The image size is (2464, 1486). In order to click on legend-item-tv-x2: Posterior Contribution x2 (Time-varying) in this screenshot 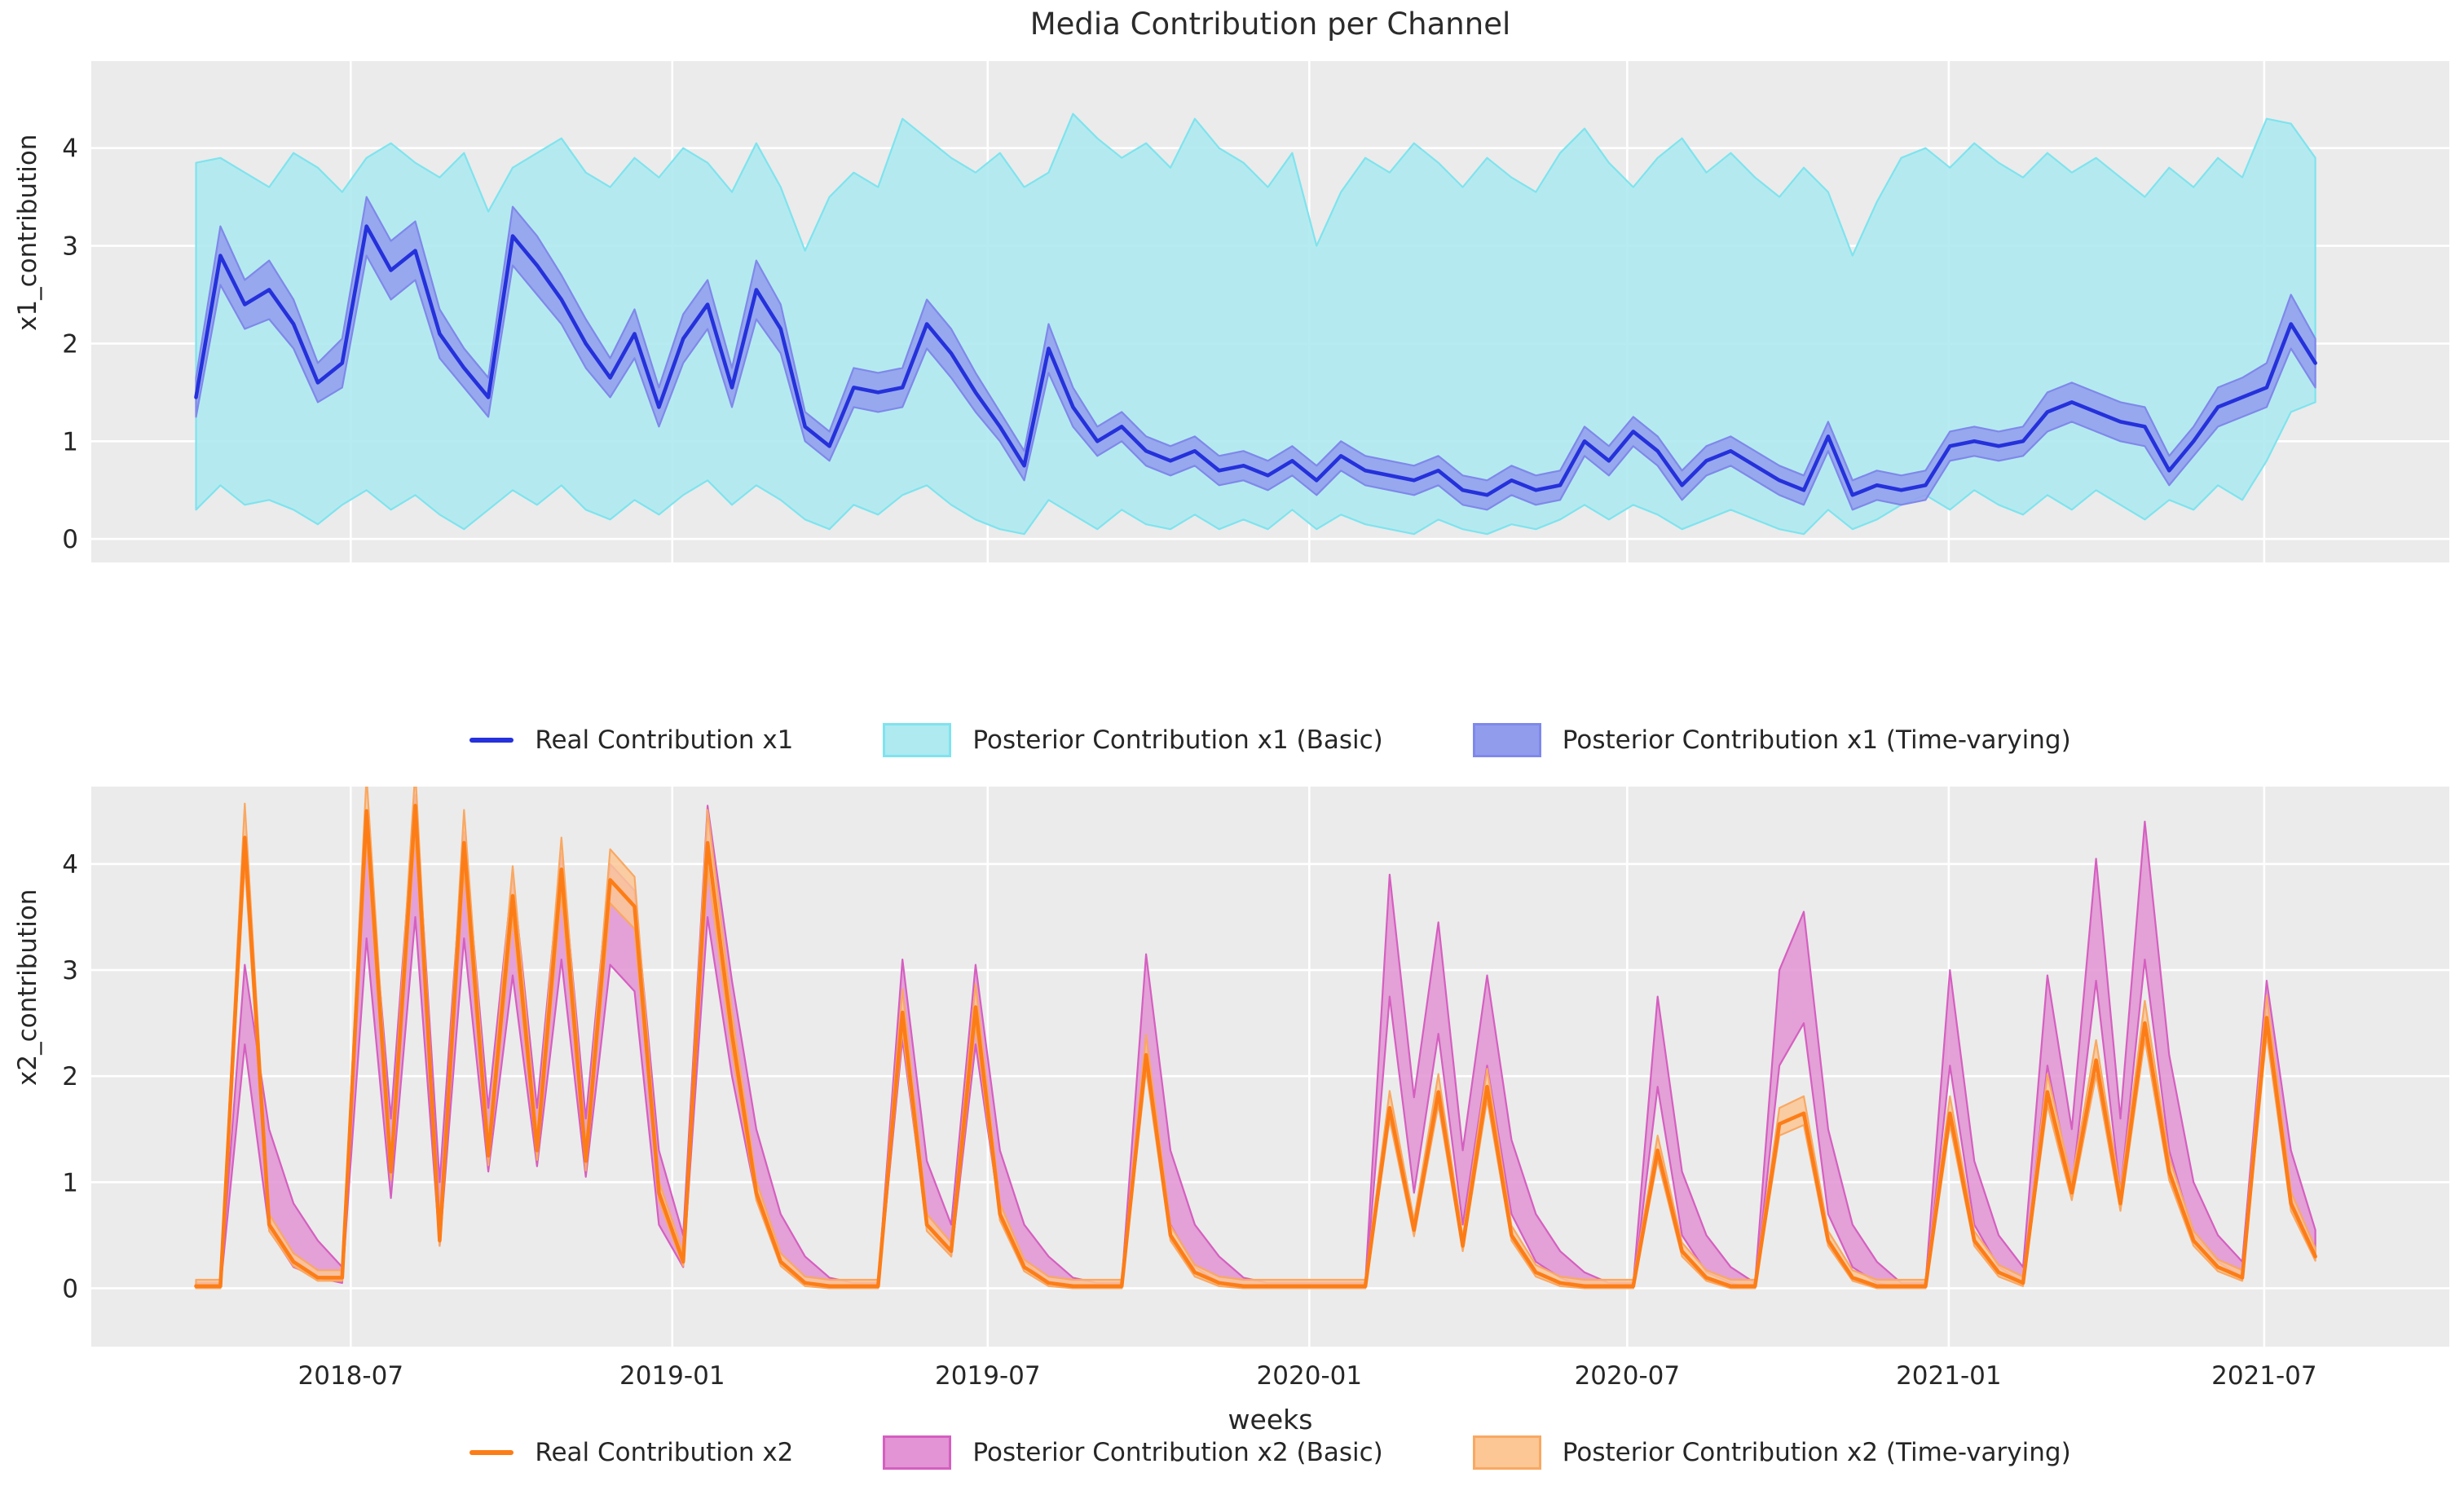, I will do `click(1772, 1452)`.